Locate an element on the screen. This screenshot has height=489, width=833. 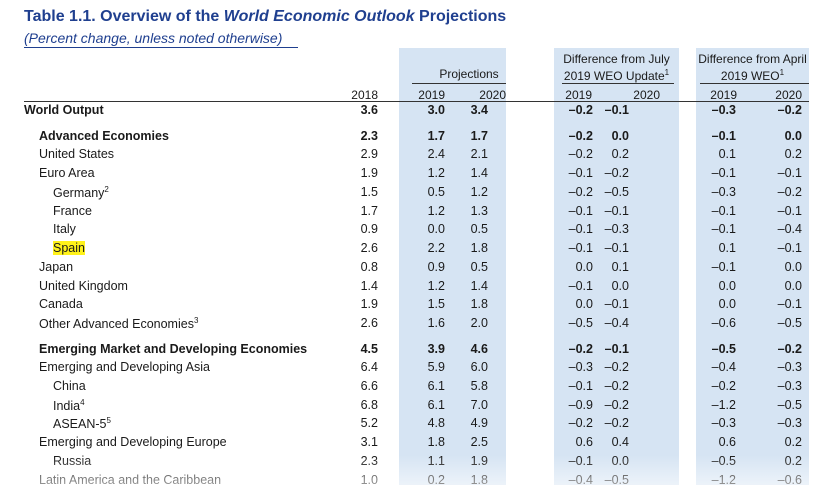
row-value: 2.5 is located at coordinates (479, 442).